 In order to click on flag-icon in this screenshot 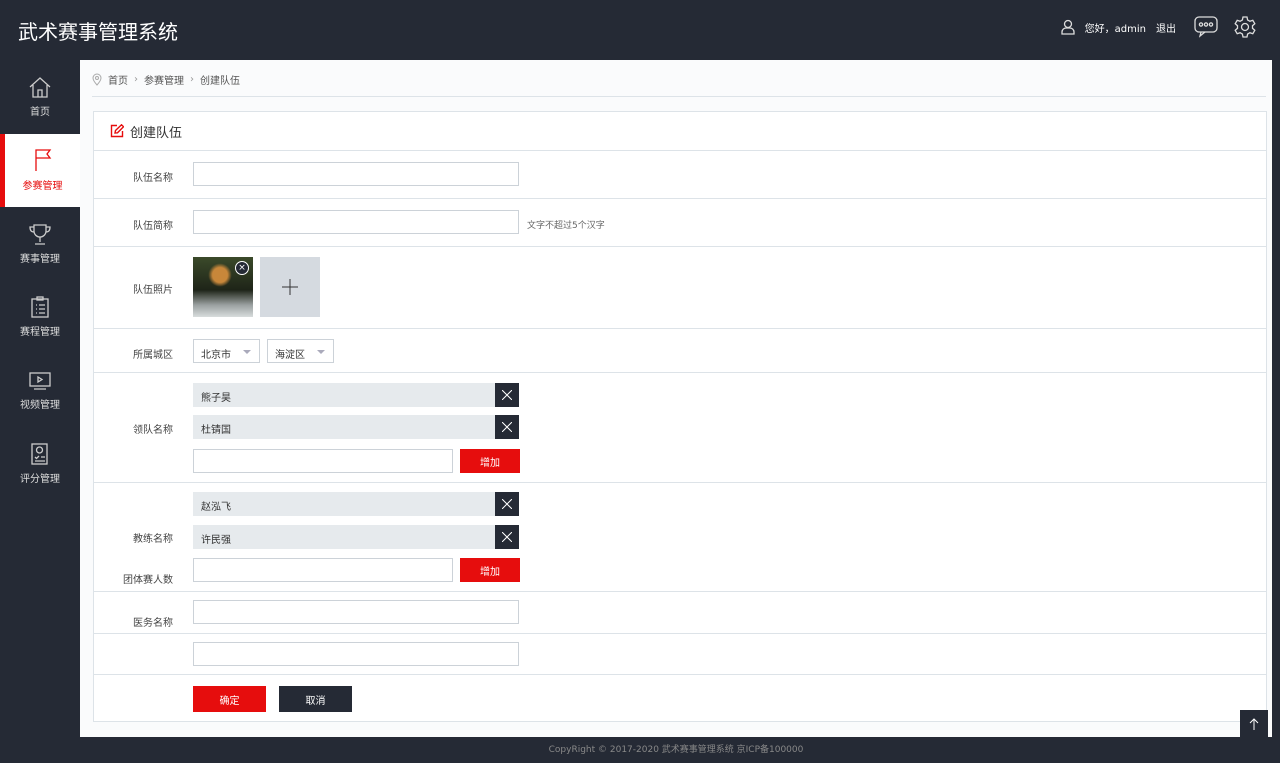, I will do `click(42, 160)`.